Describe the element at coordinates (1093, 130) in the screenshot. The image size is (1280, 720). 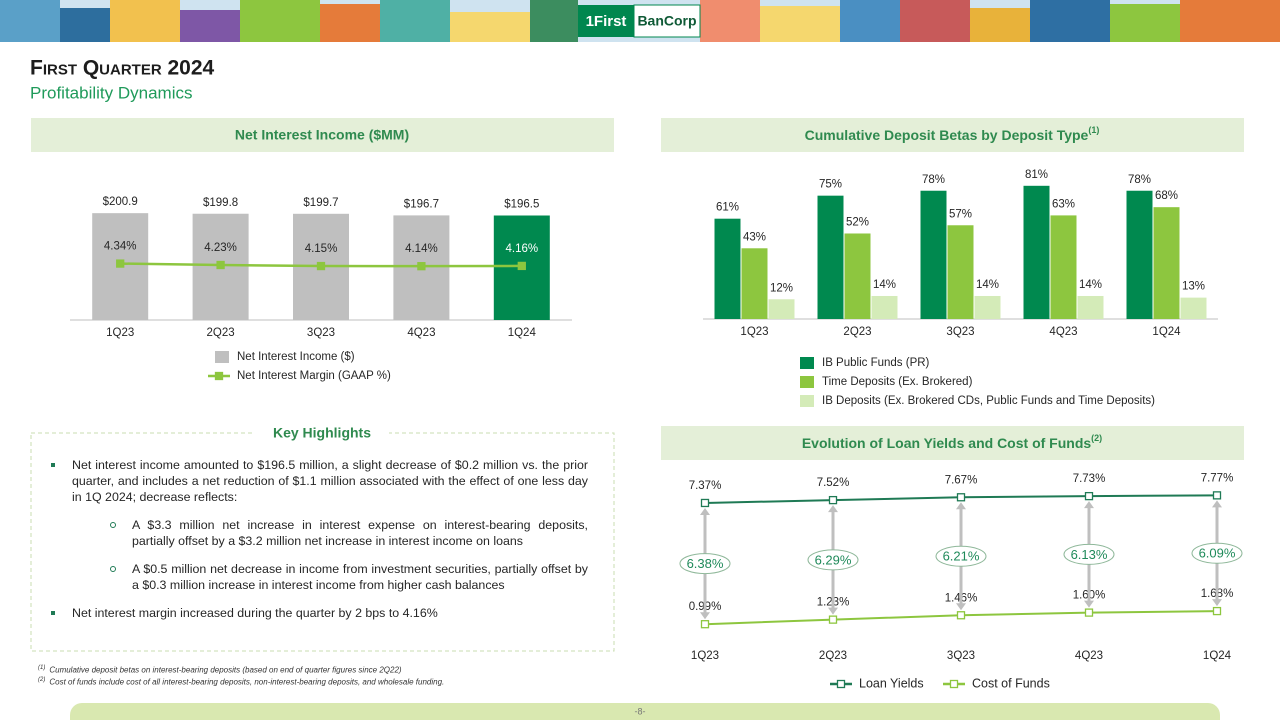
I see `chart-title-note: (1)` at that location.